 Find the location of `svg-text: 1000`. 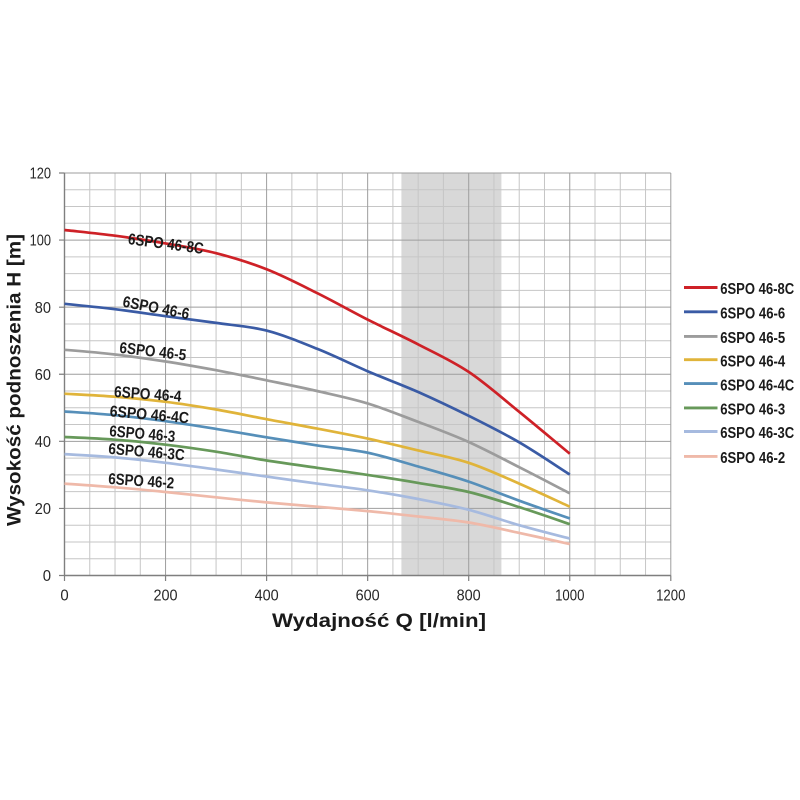

svg-text: 1000 is located at coordinates (570, 596).